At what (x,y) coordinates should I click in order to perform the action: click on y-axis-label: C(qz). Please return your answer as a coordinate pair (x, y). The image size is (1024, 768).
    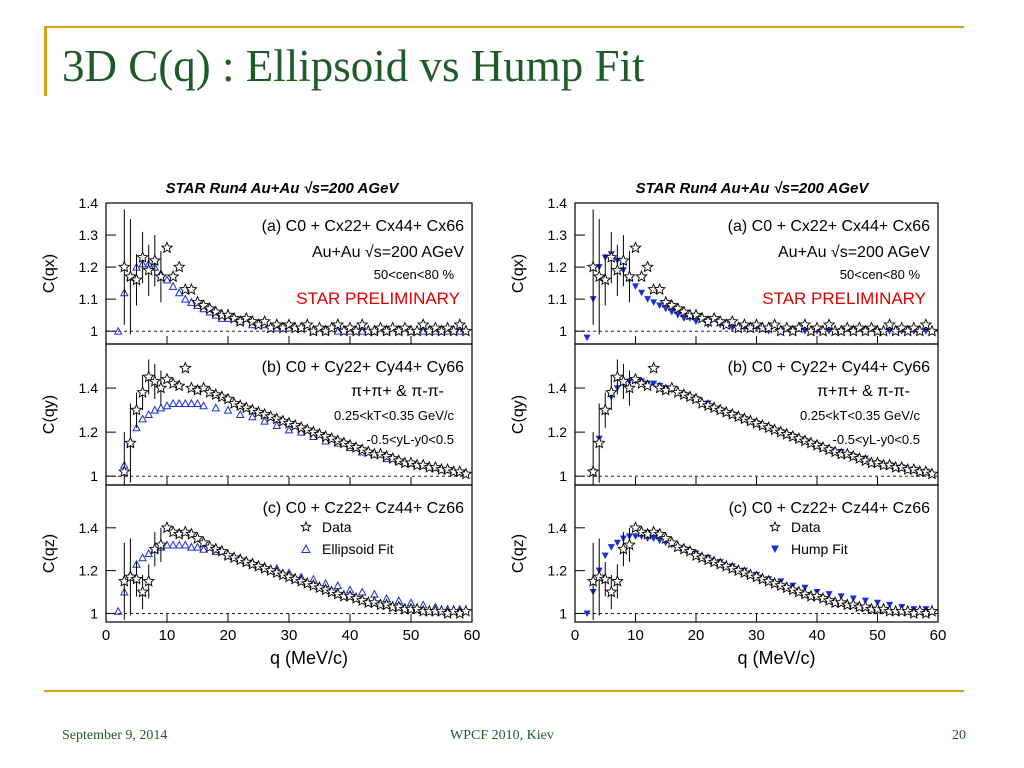
    Looking at the image, I should click on (49, 553).